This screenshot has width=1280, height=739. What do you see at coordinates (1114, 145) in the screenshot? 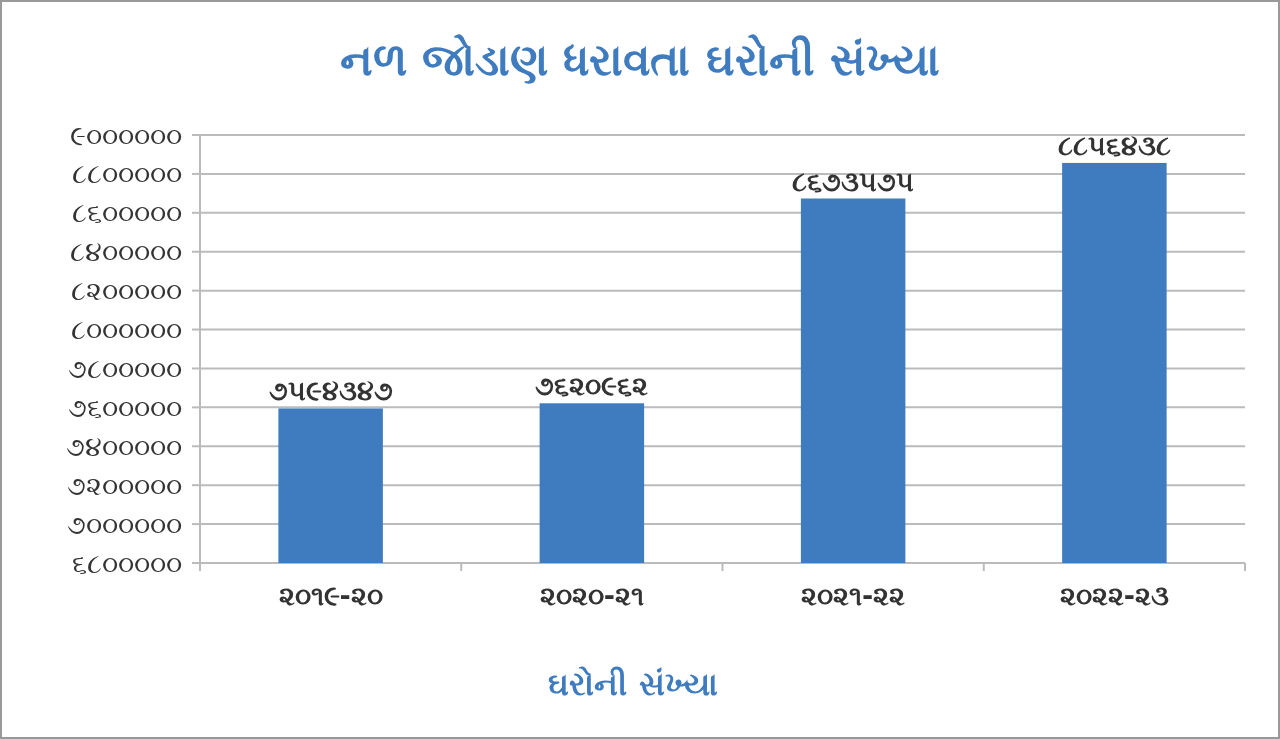
I see `data-label: ૮૮૫૬૪૩૮` at bounding box center [1114, 145].